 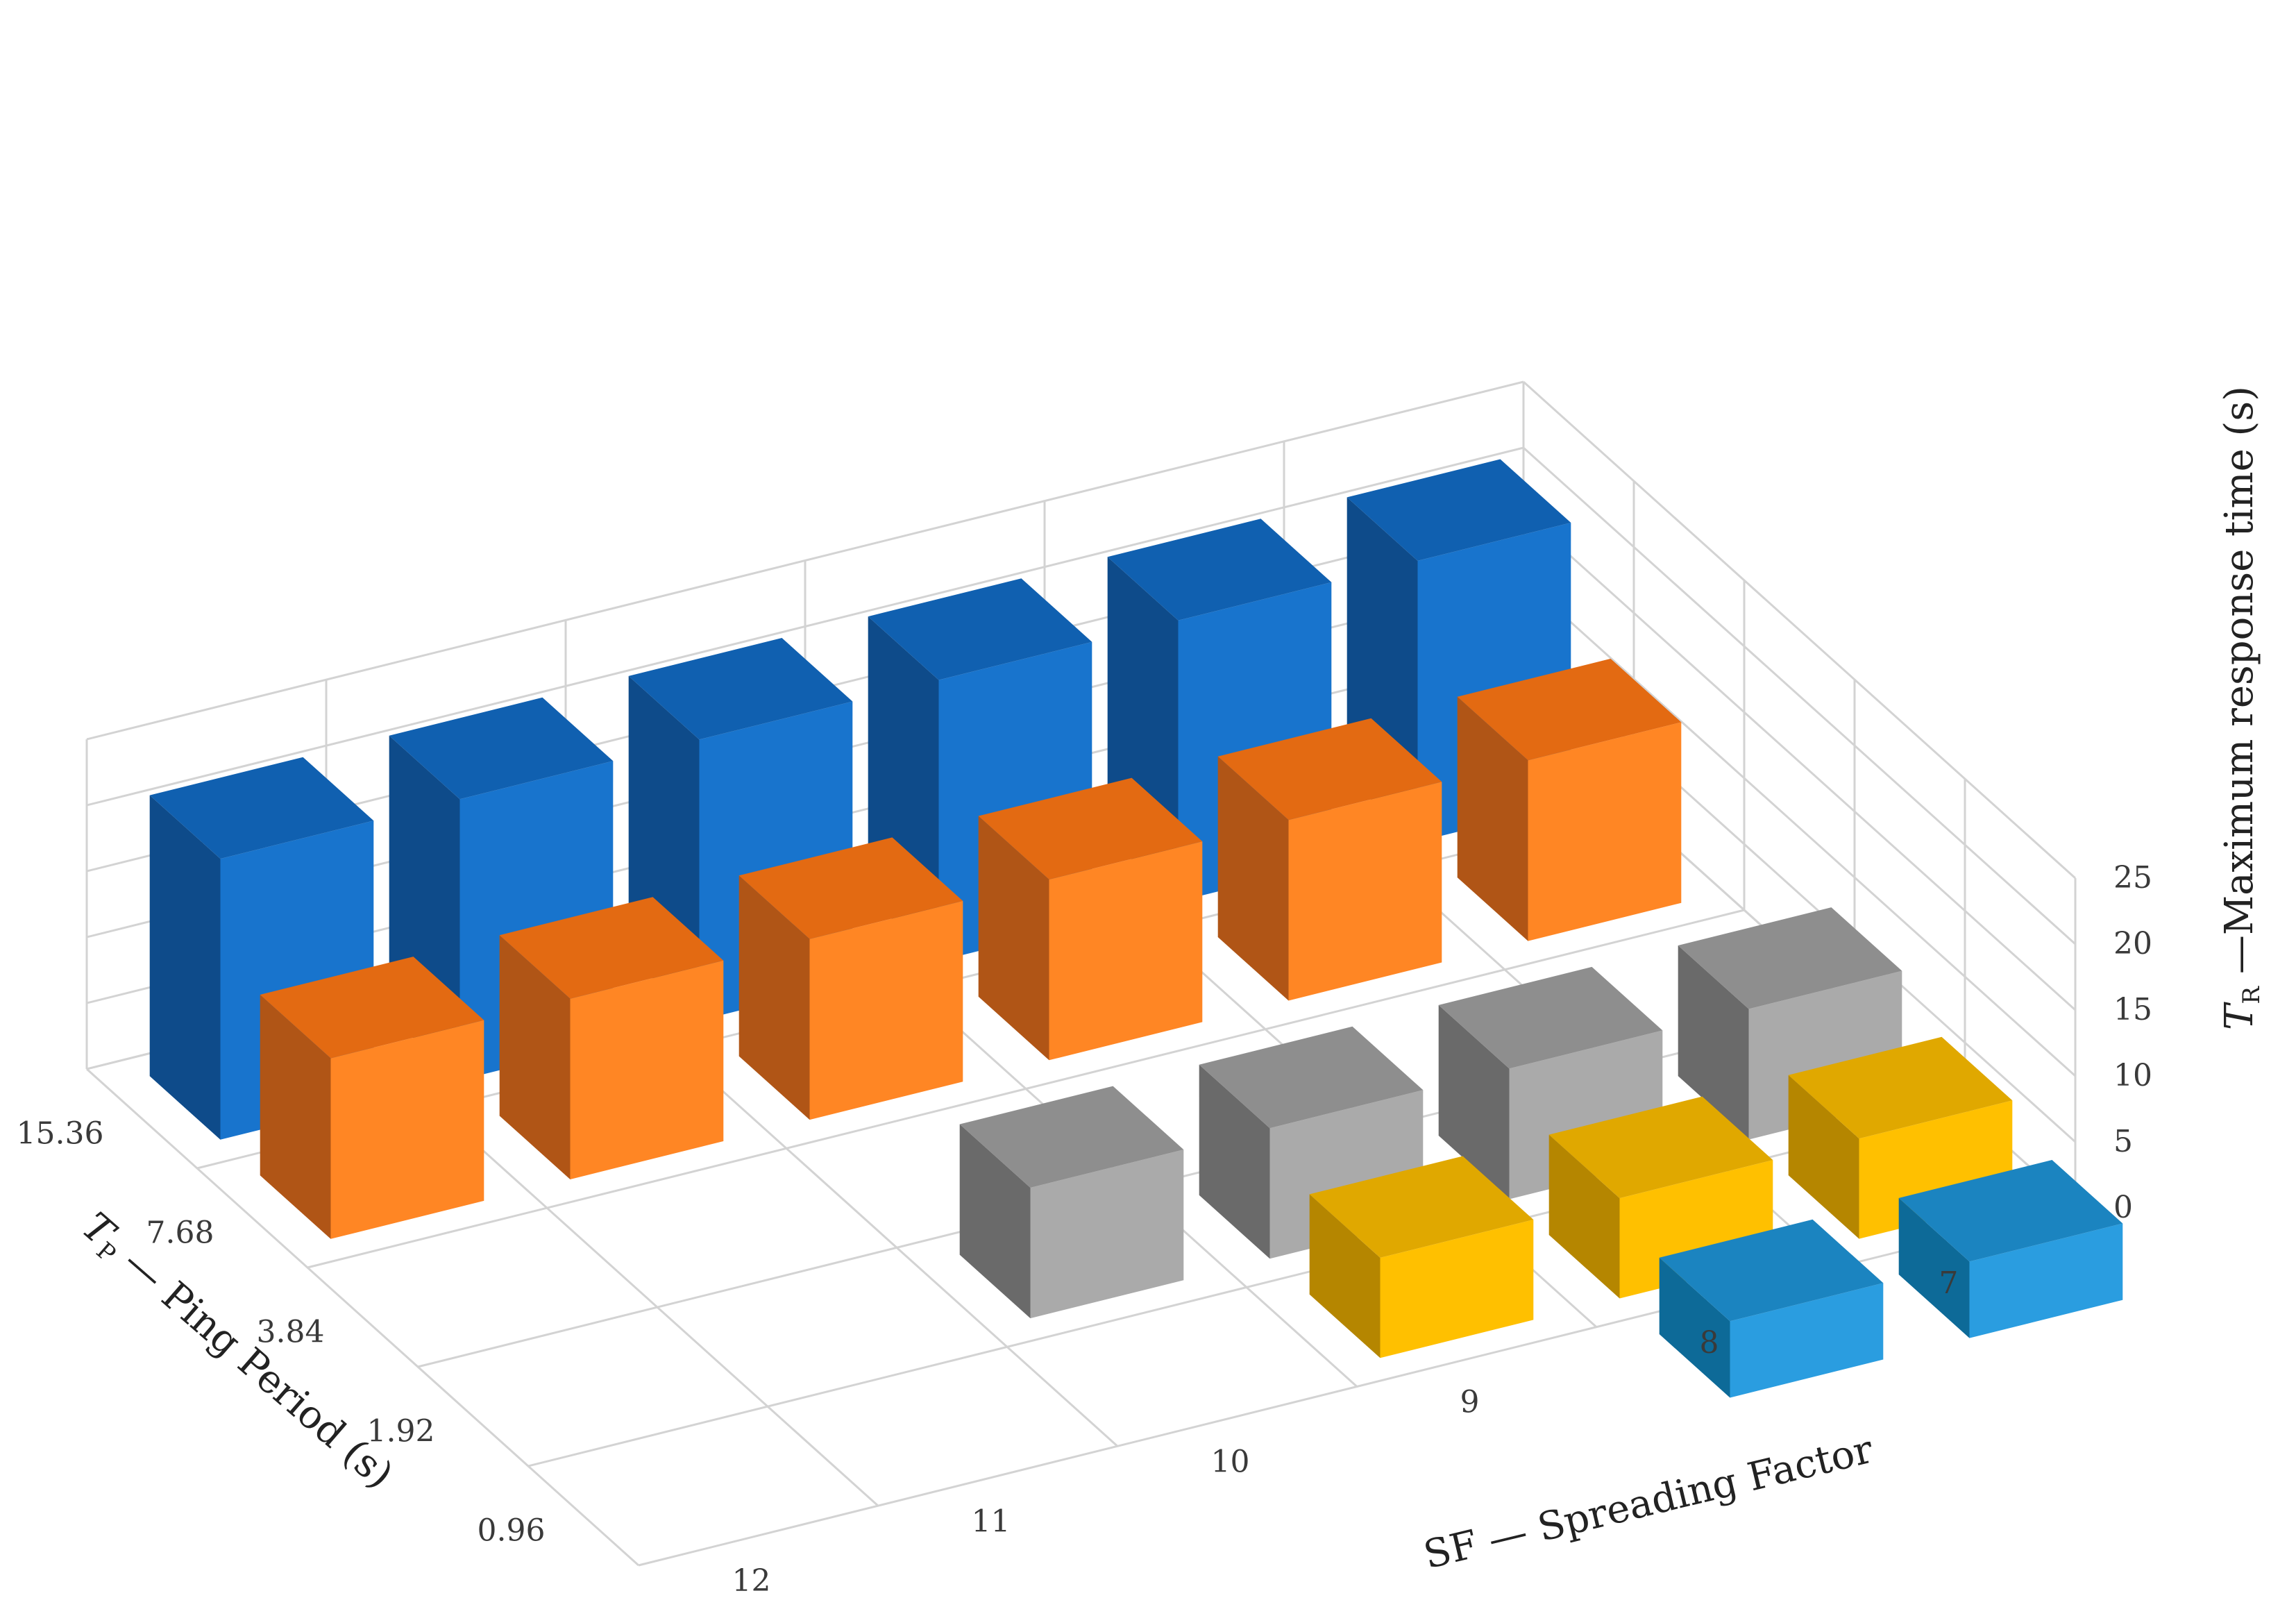 What do you see at coordinates (2132, 877) in the screenshot?
I see `z-tick-label: 25` at bounding box center [2132, 877].